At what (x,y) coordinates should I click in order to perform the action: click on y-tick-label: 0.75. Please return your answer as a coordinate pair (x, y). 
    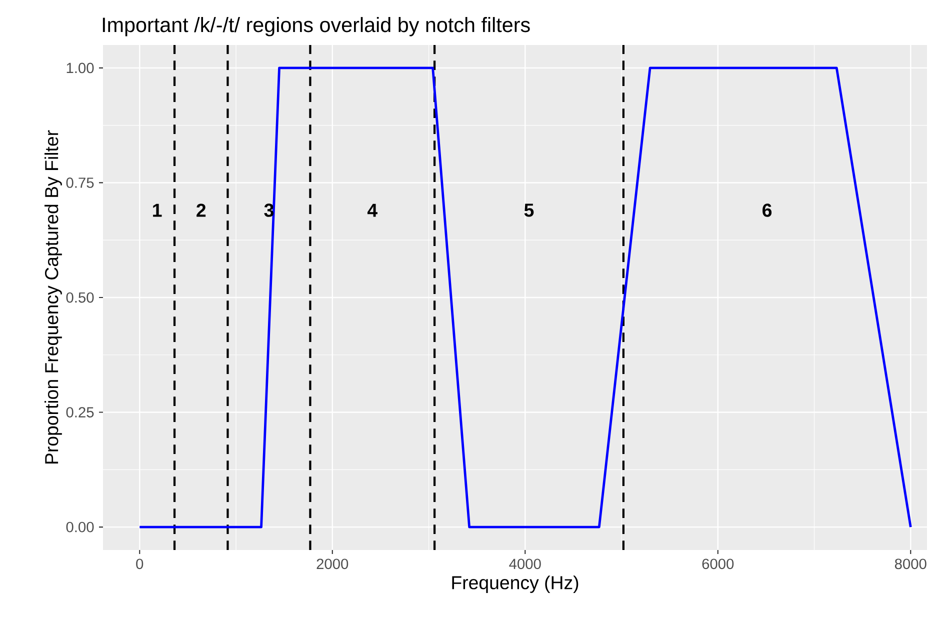
    Looking at the image, I should click on (80, 183).